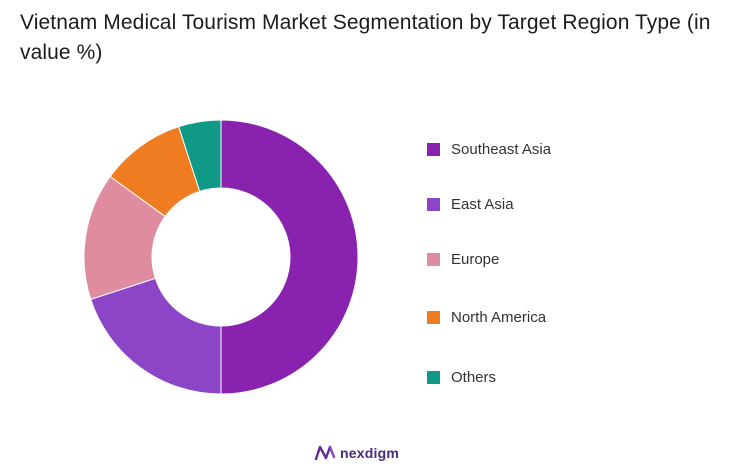 This screenshot has width=742, height=469. I want to click on legend-item-europe: Europe, so click(463, 259).